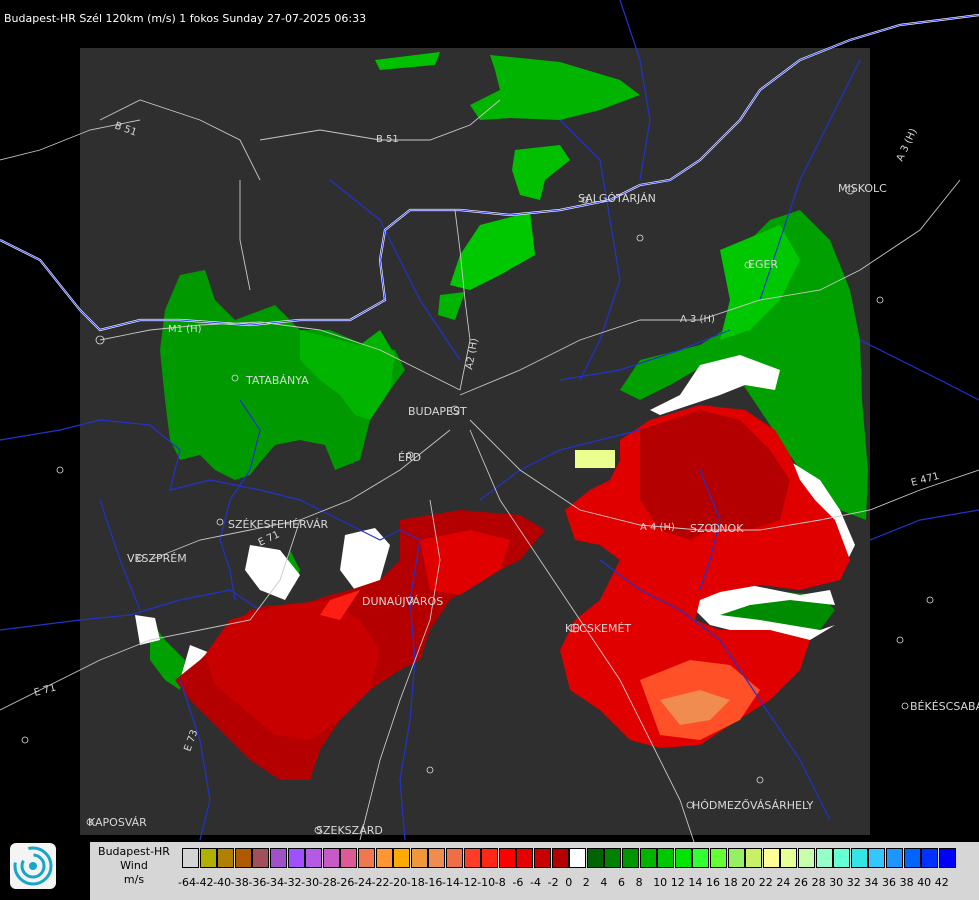  I want to click on legend-label: -10, so click(486, 882).